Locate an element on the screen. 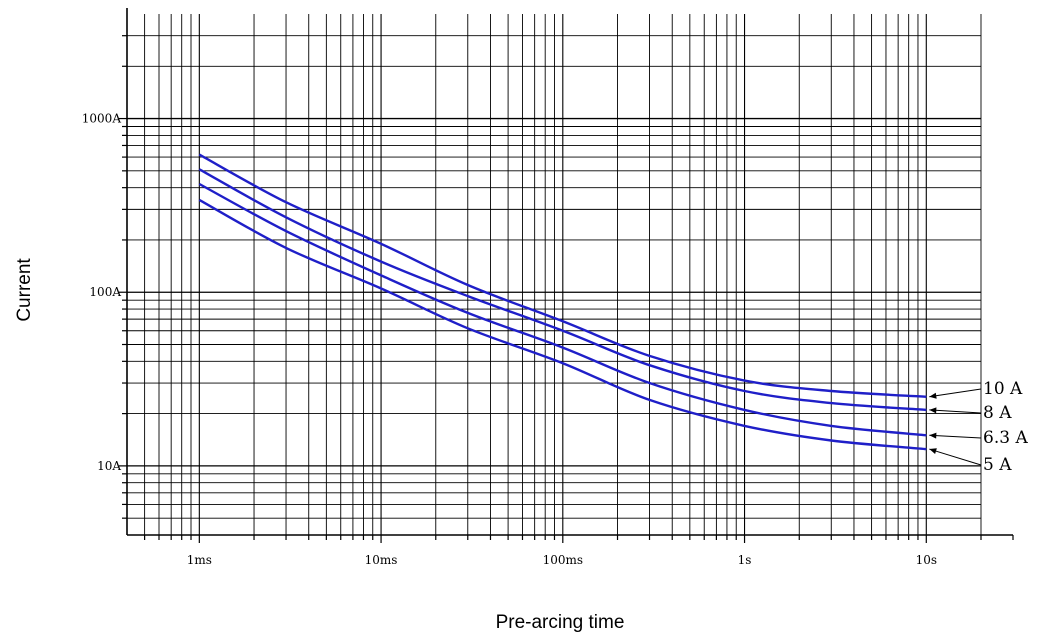 This screenshot has height=639, width=1038. y-tick-label: 10A is located at coordinates (109, 466).